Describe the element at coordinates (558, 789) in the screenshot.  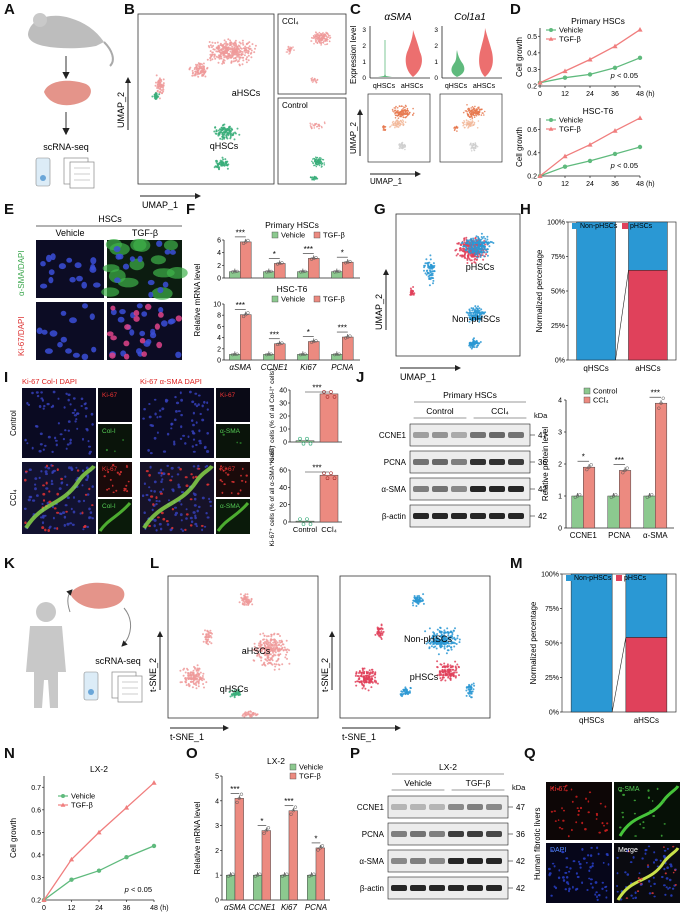
I see `q-l1: Ki-67` at that location.